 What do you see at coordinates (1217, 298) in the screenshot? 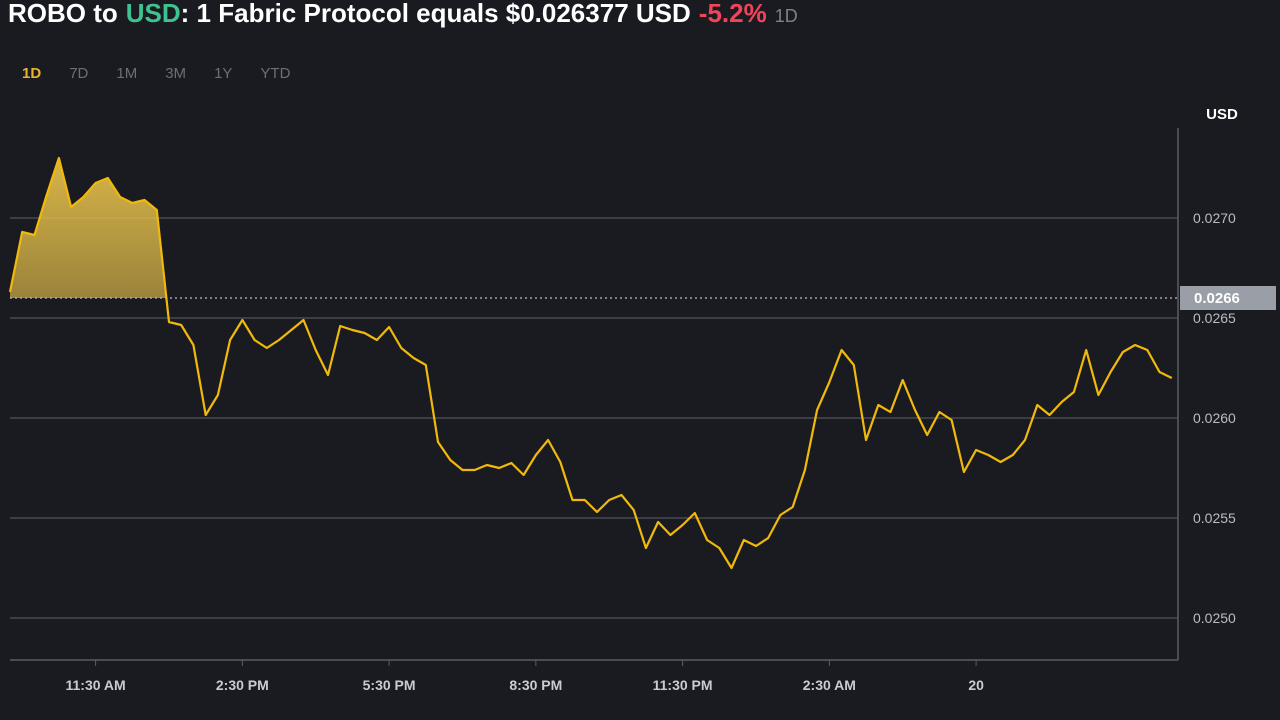
I see `reference-label: 0.0266` at bounding box center [1217, 298].